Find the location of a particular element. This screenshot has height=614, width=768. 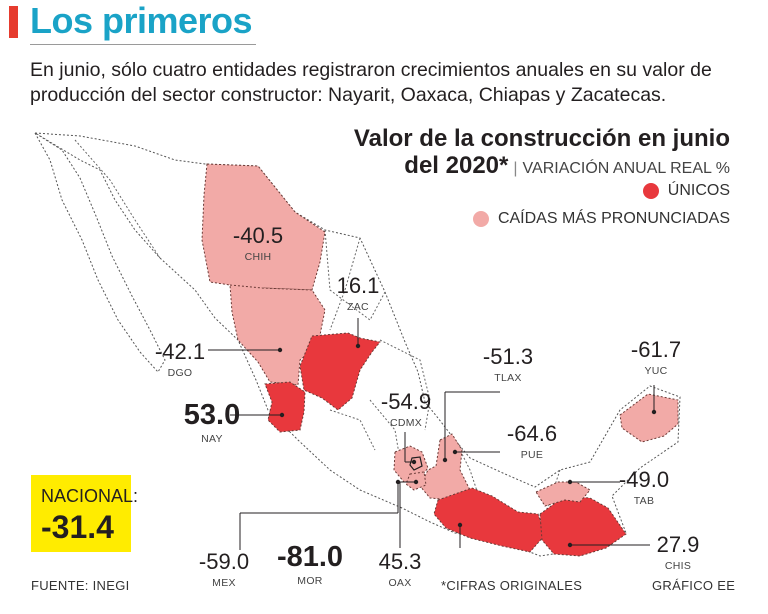

label-tab-value: -49.0 is located at coordinates (644, 479).